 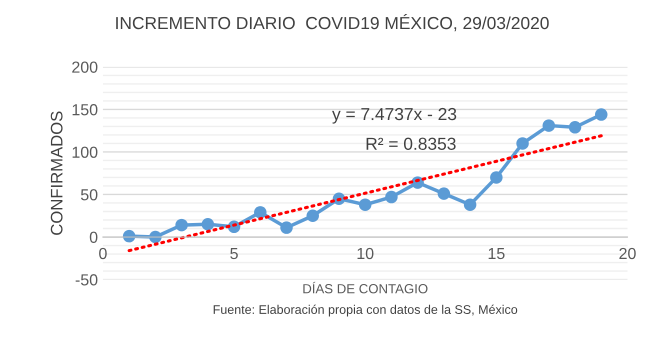 I want to click on y-tick-label: 50, so click(x=89, y=194).